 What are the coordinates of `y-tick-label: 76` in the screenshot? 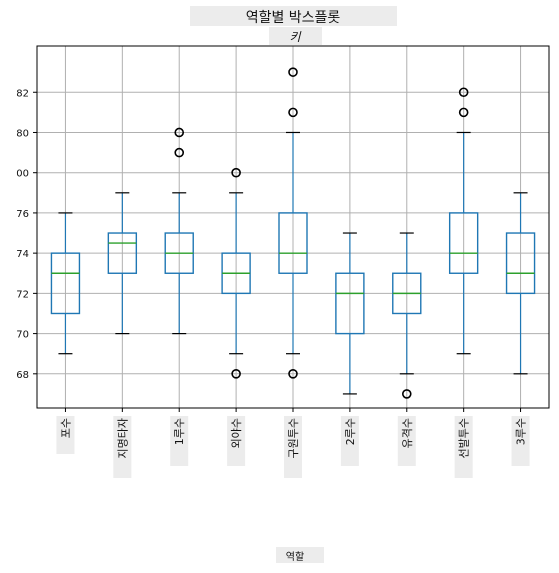 It's located at (22, 214).